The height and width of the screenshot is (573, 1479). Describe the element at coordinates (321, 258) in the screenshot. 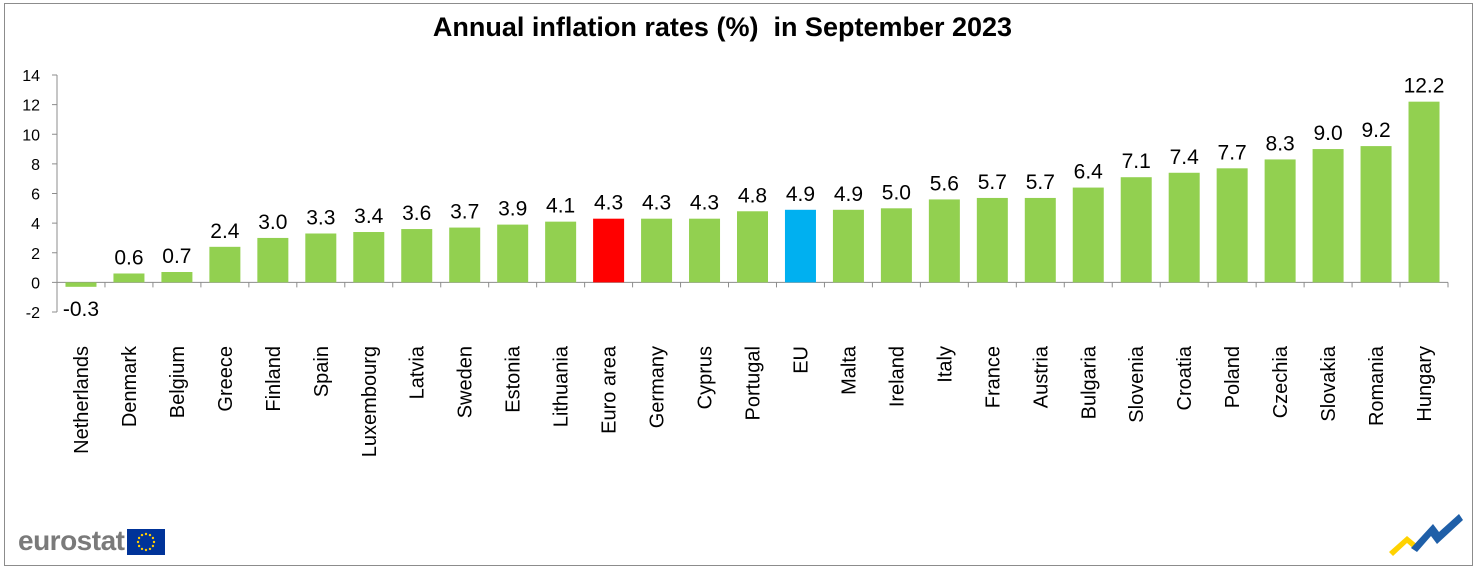

I see `bar-spain` at that location.